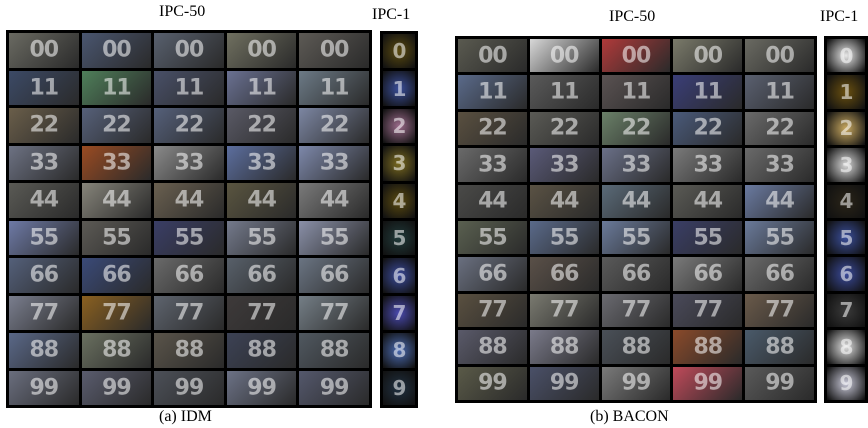 The image size is (868, 428). I want to click on digit-glyph: 6, so click(846, 274).